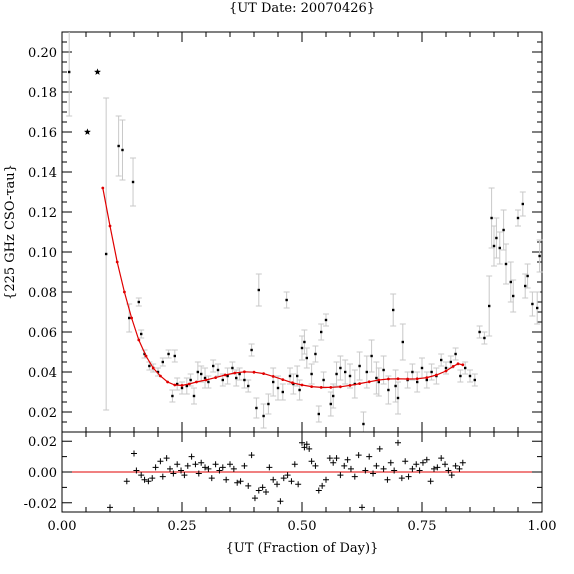  Describe the element at coordinates (42, 253) in the screenshot. I see `main-y-tick-label: 0.10` at that location.